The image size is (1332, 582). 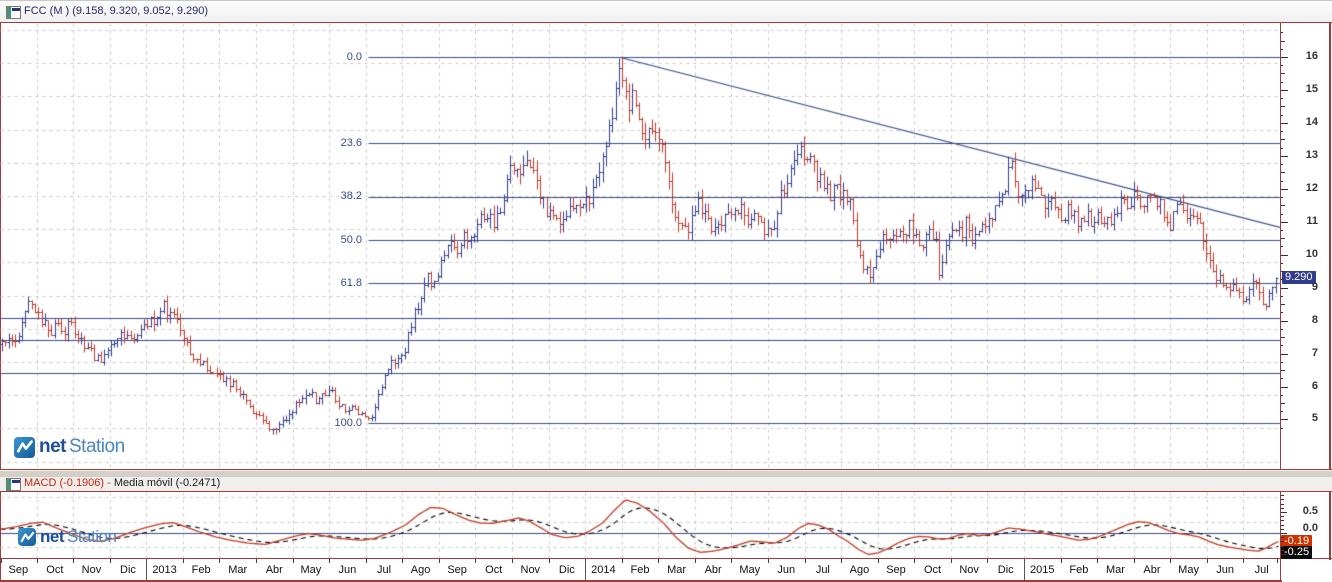 I want to click on month-label: Sep, so click(x=18, y=570).